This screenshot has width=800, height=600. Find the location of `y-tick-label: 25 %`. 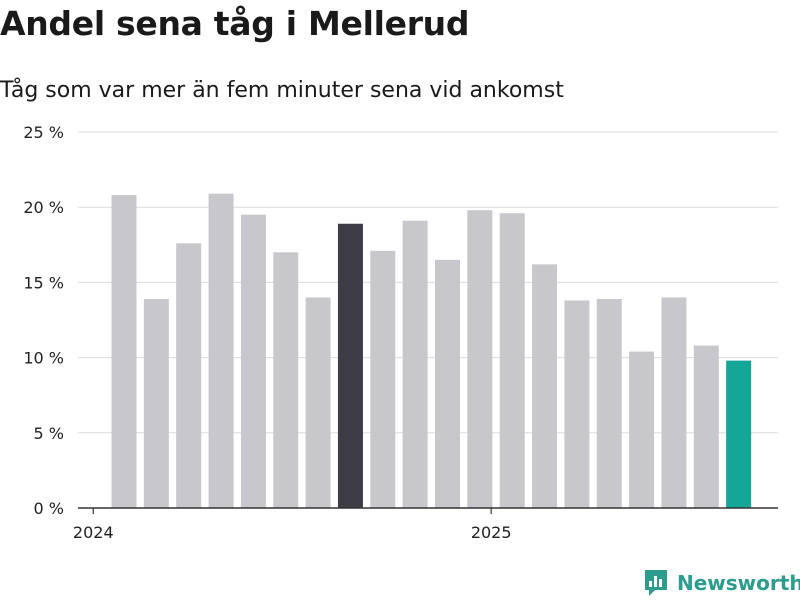

y-tick-label: 25 % is located at coordinates (43, 132).